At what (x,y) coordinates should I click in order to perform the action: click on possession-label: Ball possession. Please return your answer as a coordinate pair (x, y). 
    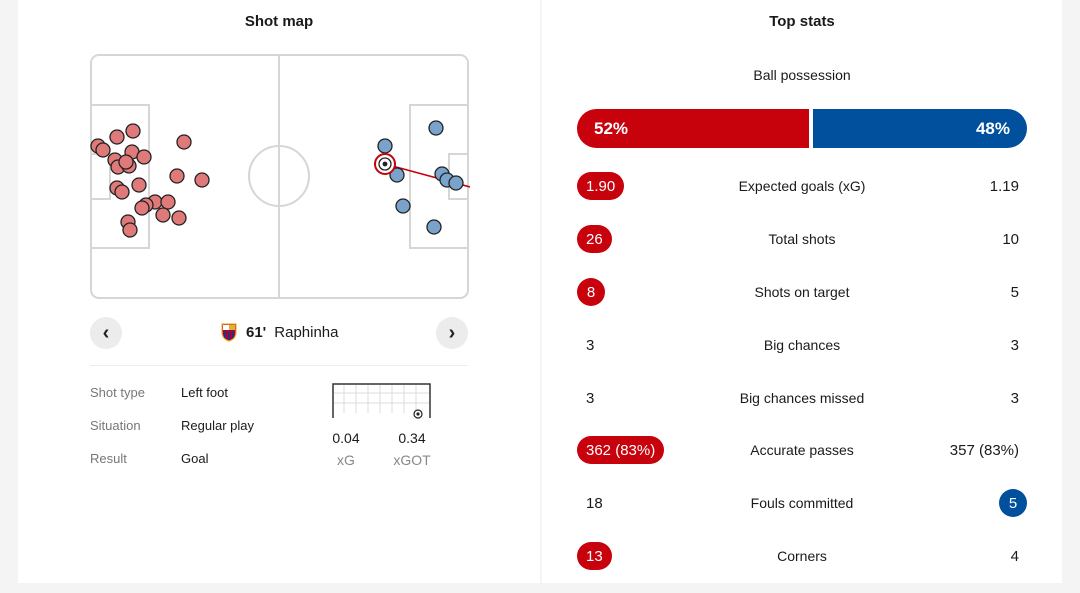
    Looking at the image, I should click on (802, 75).